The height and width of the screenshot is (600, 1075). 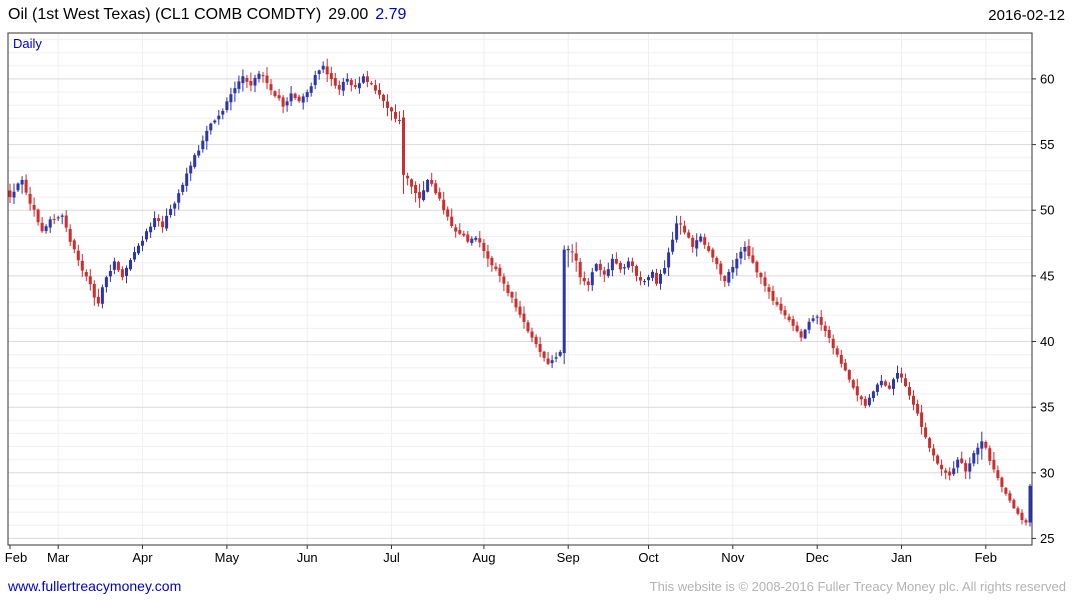 What do you see at coordinates (1047, 538) in the screenshot?
I see `y-tick-label: 25` at bounding box center [1047, 538].